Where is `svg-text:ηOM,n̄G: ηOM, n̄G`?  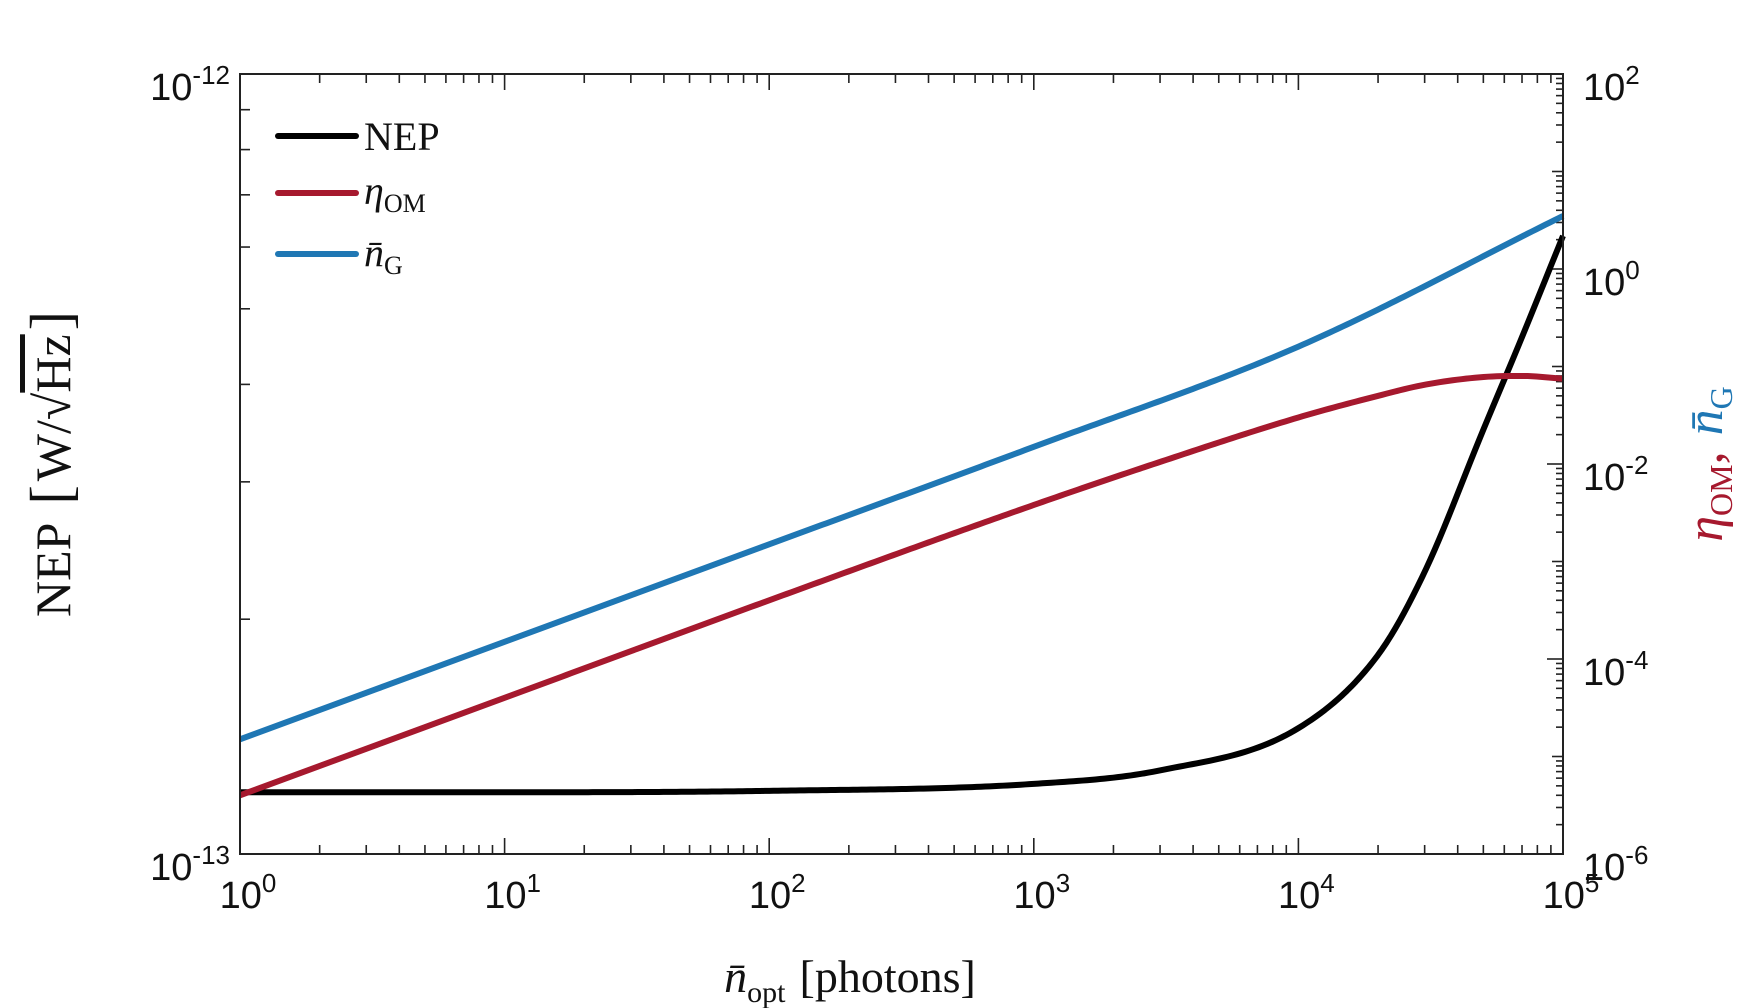 svg-text:ηOM,n̄G: ηOM, n̄G is located at coordinates (1707, 463).